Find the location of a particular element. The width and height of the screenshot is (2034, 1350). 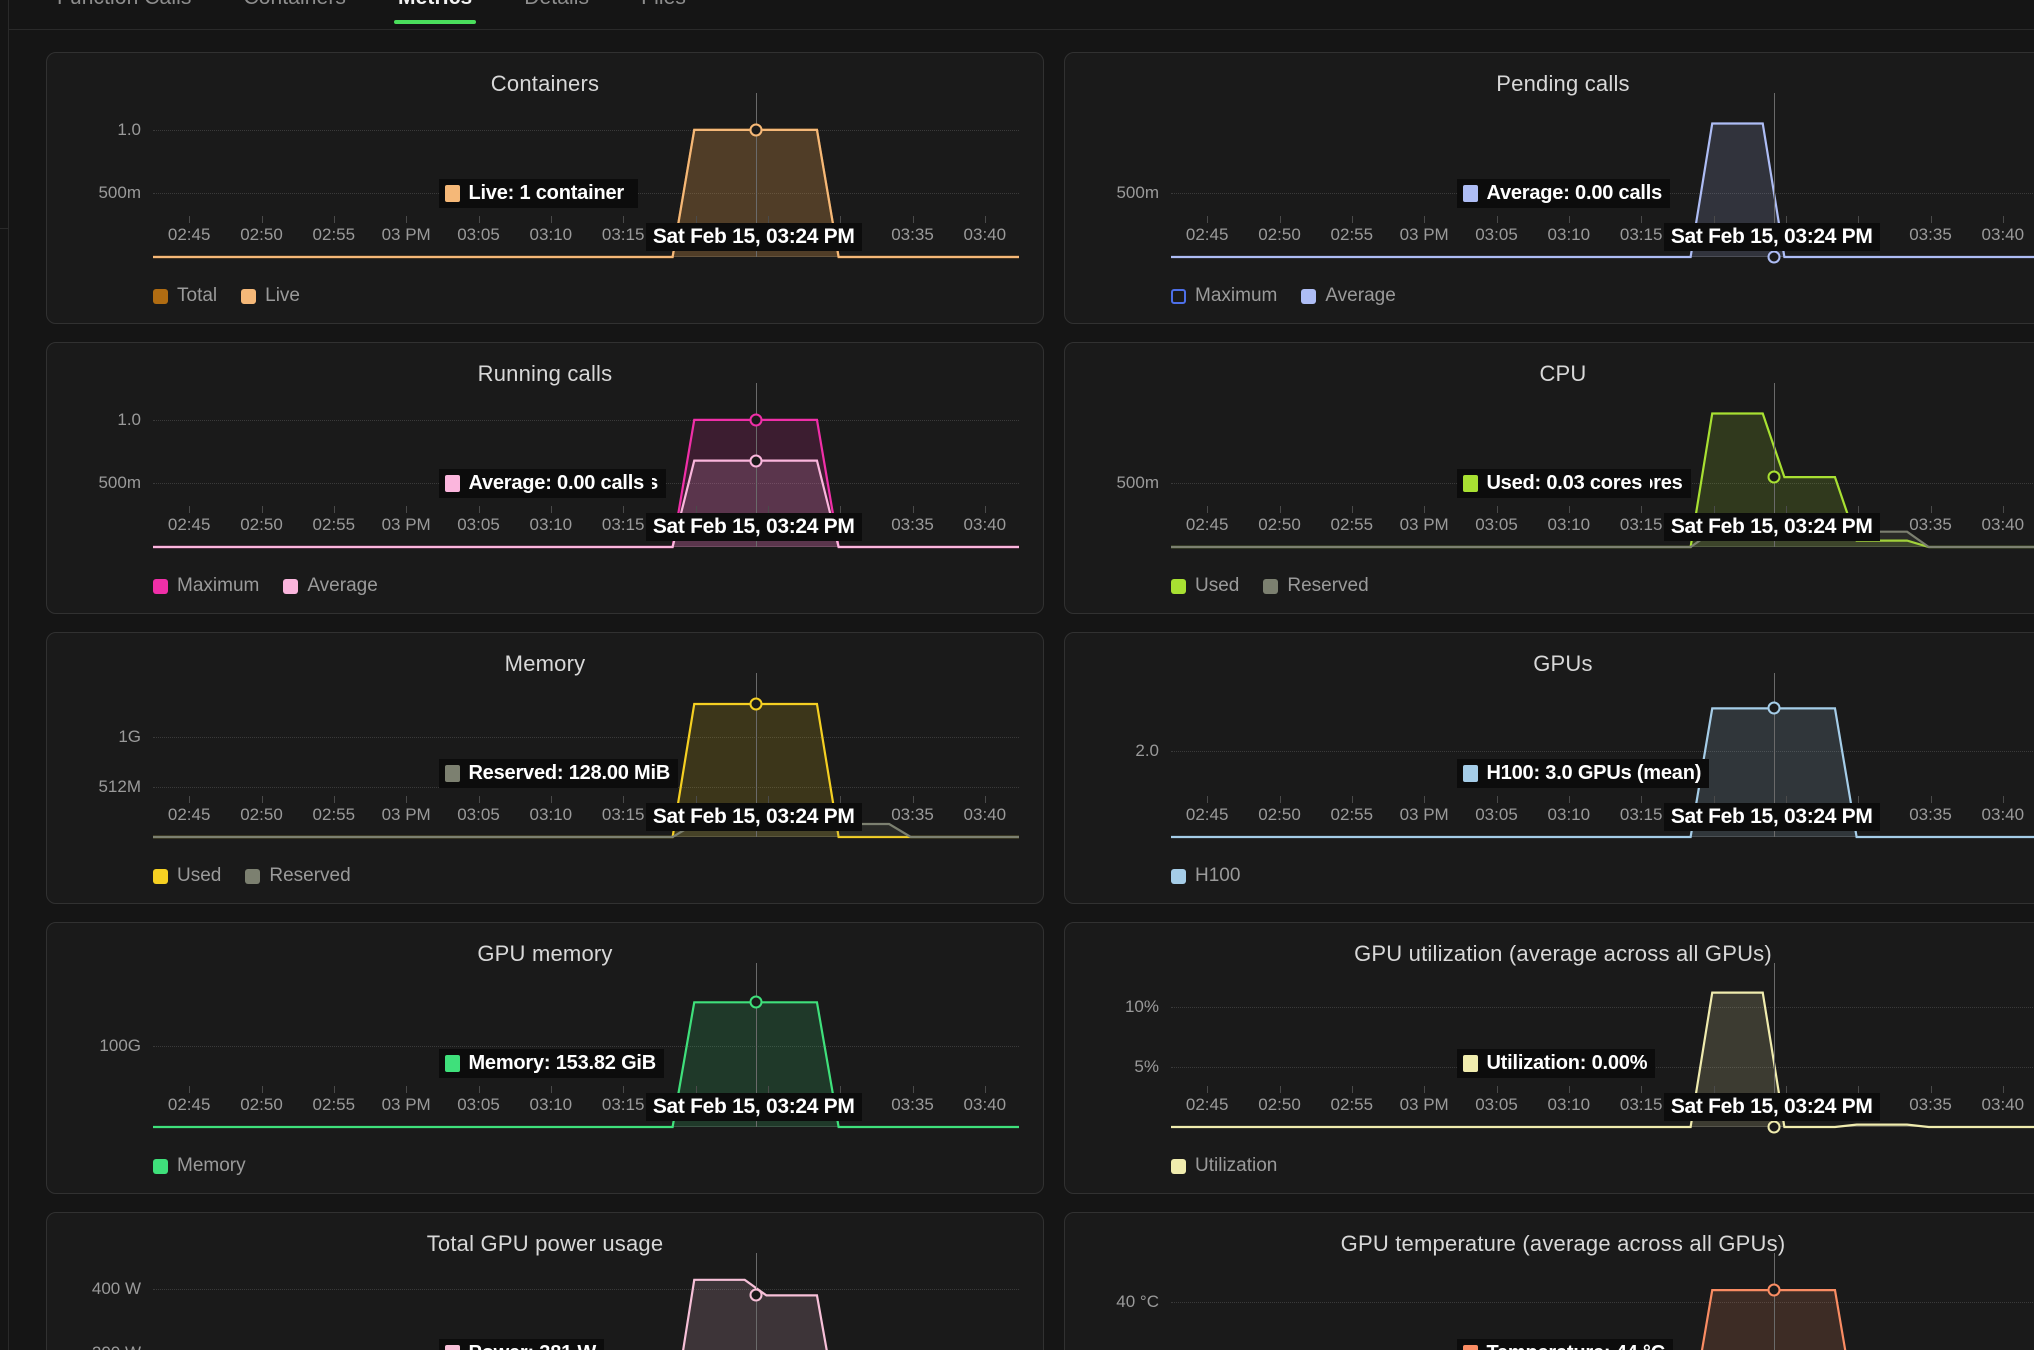

legend-item-utilization: Utilization is located at coordinates (1224, 1166).